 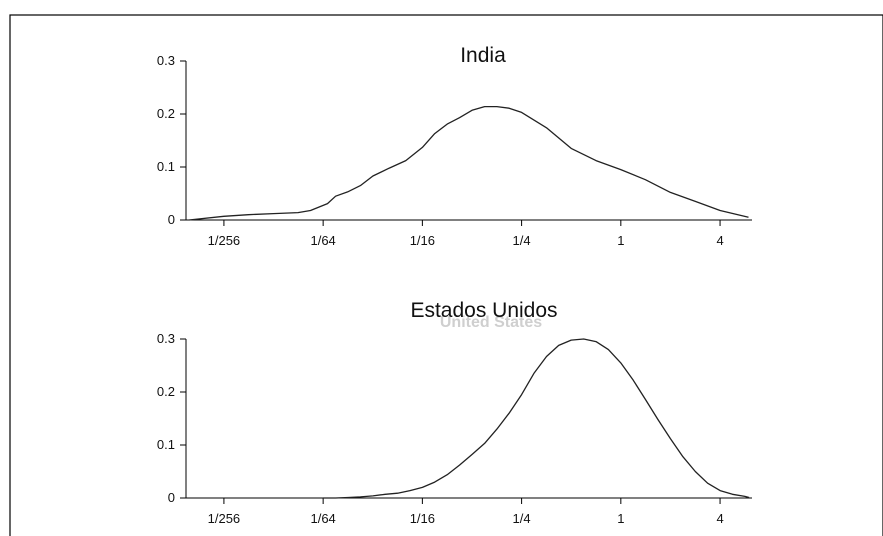 I want to click on overlapped-title-text: United States, so click(x=491, y=322).